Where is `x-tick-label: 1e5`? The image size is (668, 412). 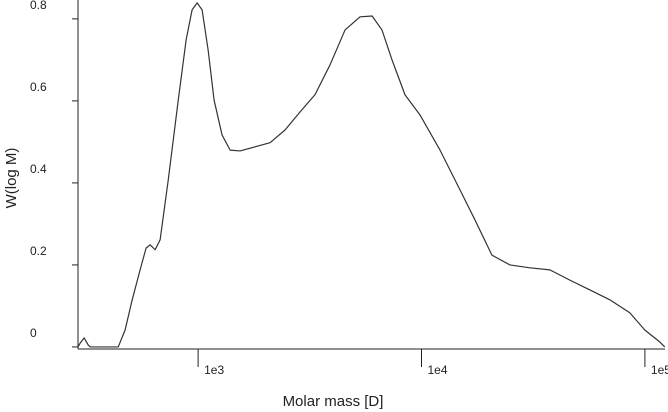 x-tick-label: 1e5 is located at coordinates (659, 370).